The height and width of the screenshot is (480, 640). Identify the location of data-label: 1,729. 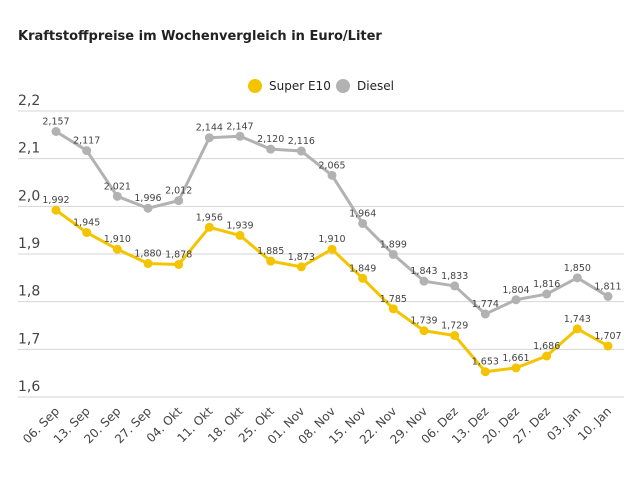
(454, 326).